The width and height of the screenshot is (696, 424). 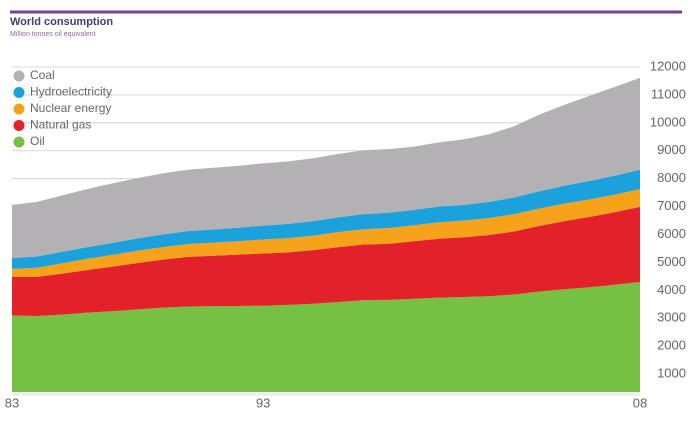 I want to click on y-tick-label: 10000, so click(x=668, y=121).